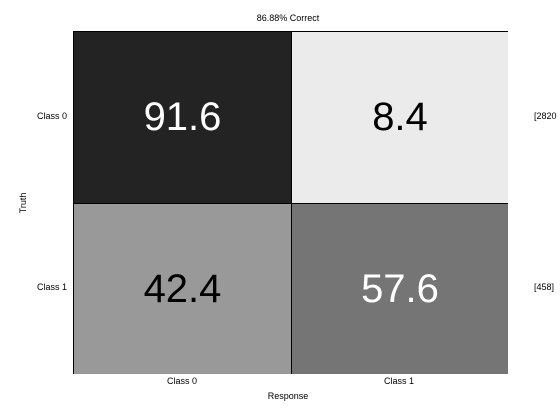 Image resolution: width=560 pixels, height=419 pixels. I want to click on cell-value-label: 91.6, so click(182, 117).